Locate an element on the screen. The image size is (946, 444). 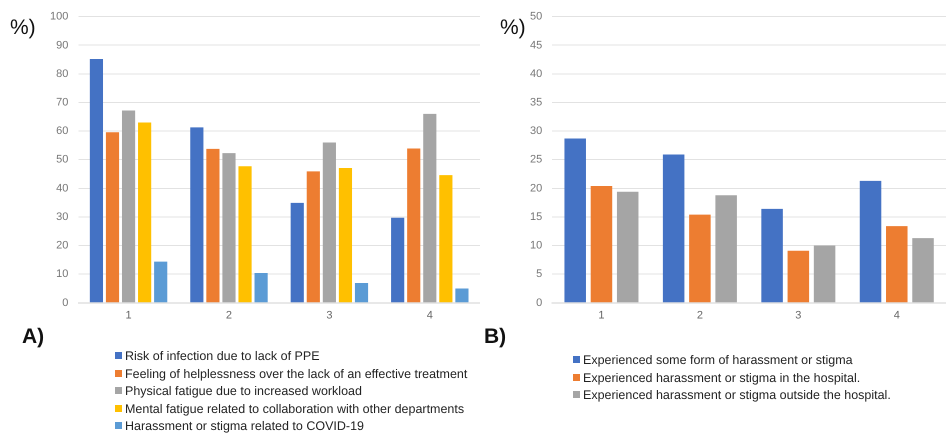
y-tick-label: 90 is located at coordinates (62, 45).